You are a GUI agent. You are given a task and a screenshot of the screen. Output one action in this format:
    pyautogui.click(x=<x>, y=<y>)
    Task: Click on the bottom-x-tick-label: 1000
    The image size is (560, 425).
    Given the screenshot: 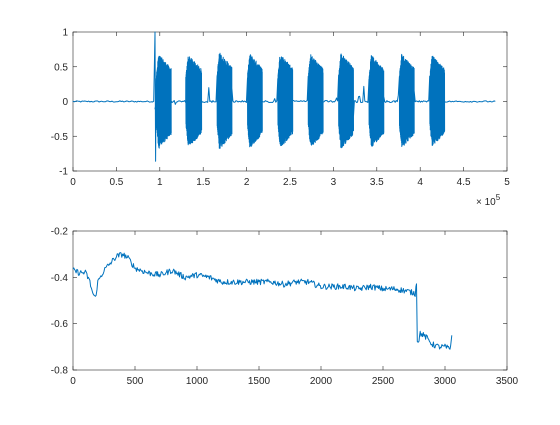 What is the action you would take?
    pyautogui.click(x=197, y=381)
    